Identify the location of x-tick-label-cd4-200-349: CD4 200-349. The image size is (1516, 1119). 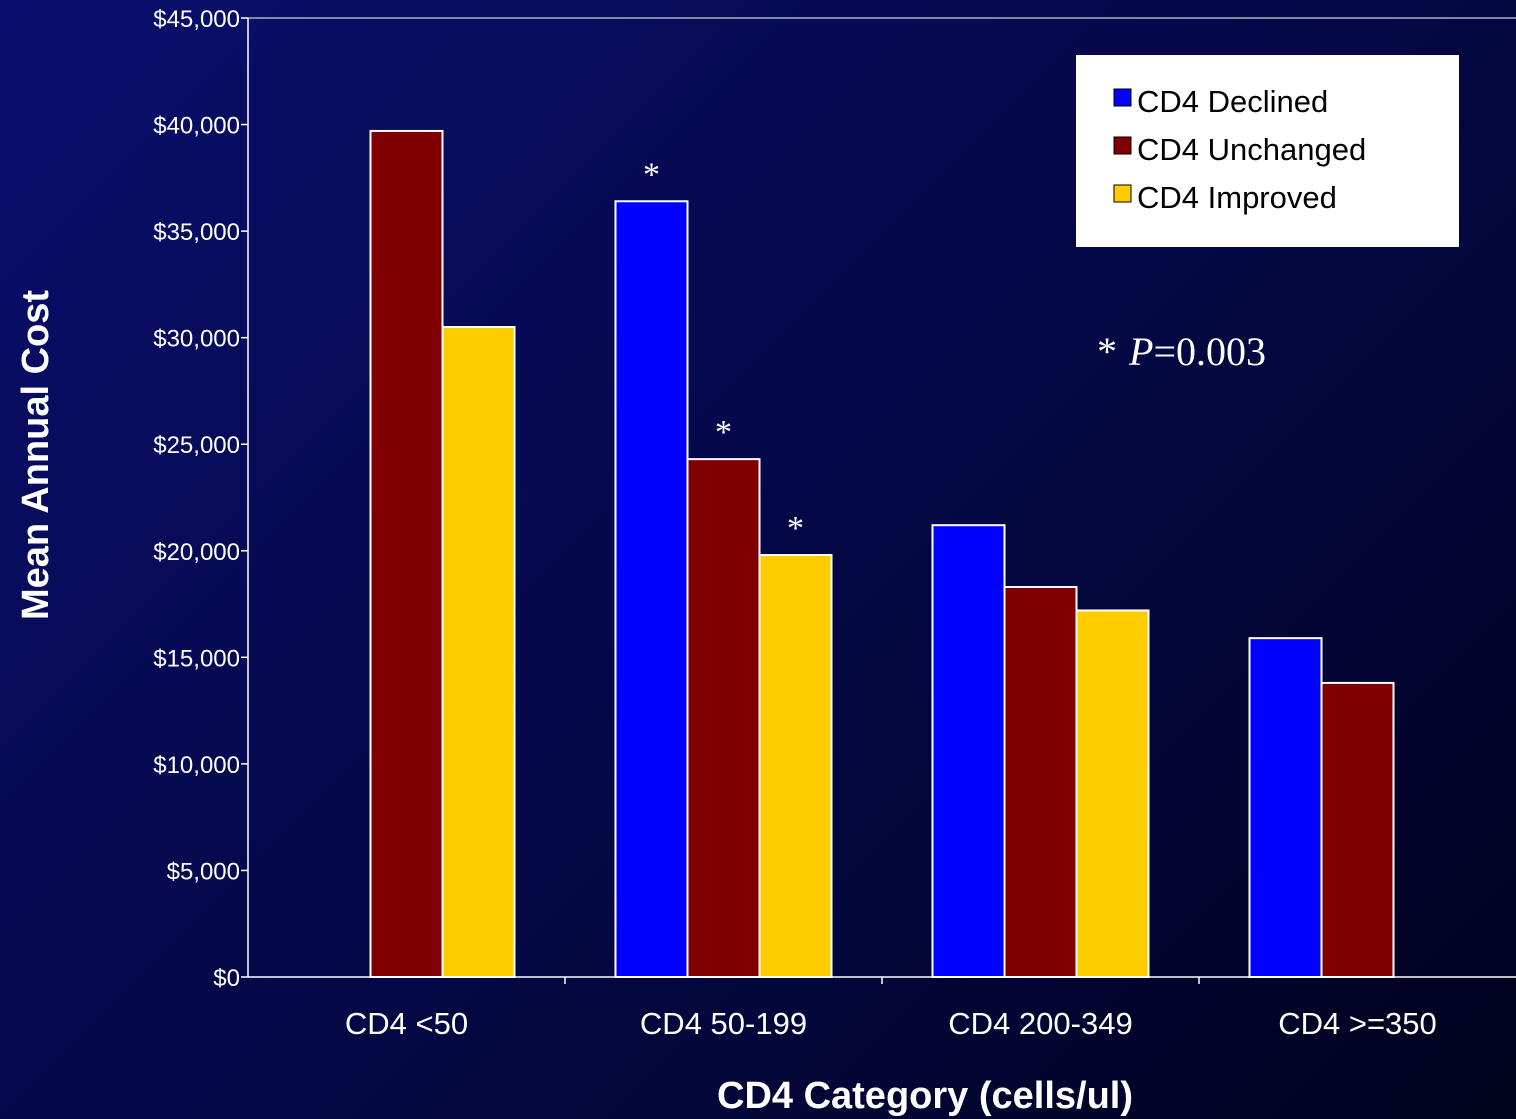
(1040, 1023).